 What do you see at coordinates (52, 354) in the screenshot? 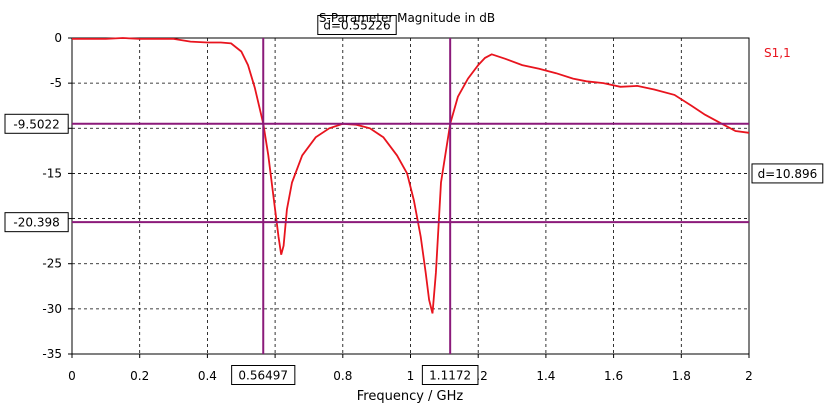
I see `y-tick-label: -35` at bounding box center [52, 354].